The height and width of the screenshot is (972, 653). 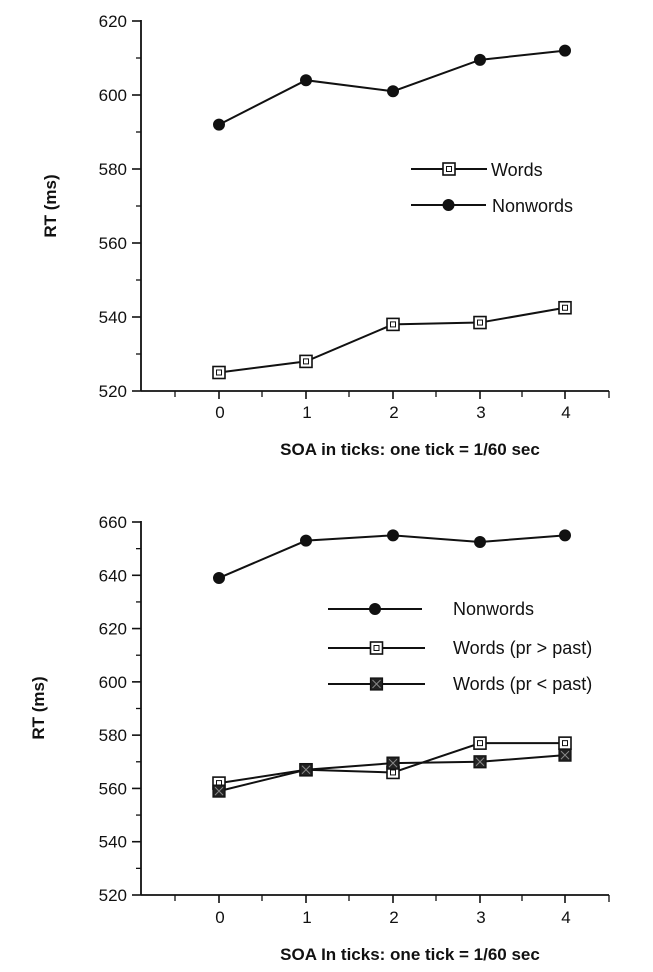 What do you see at coordinates (410, 954) in the screenshot?
I see `x-axis-title: SOA In ticks: one tick = 1/60 sec` at bounding box center [410, 954].